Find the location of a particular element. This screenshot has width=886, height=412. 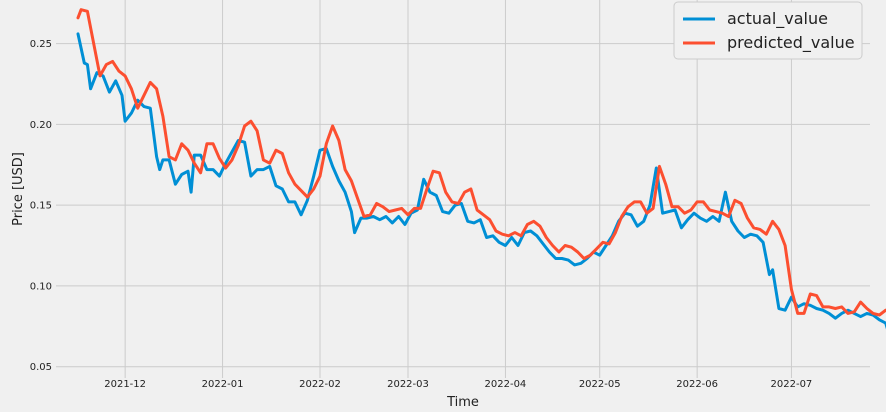

y-tick-label: 0.15 is located at coordinates (41, 206).